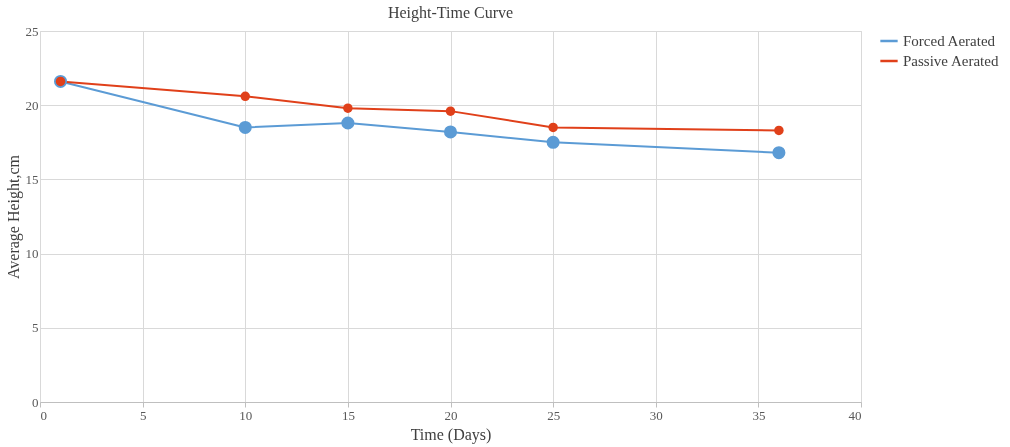  Describe the element at coordinates (32, 254) in the screenshot. I see `y-tick-label: 10` at that location.